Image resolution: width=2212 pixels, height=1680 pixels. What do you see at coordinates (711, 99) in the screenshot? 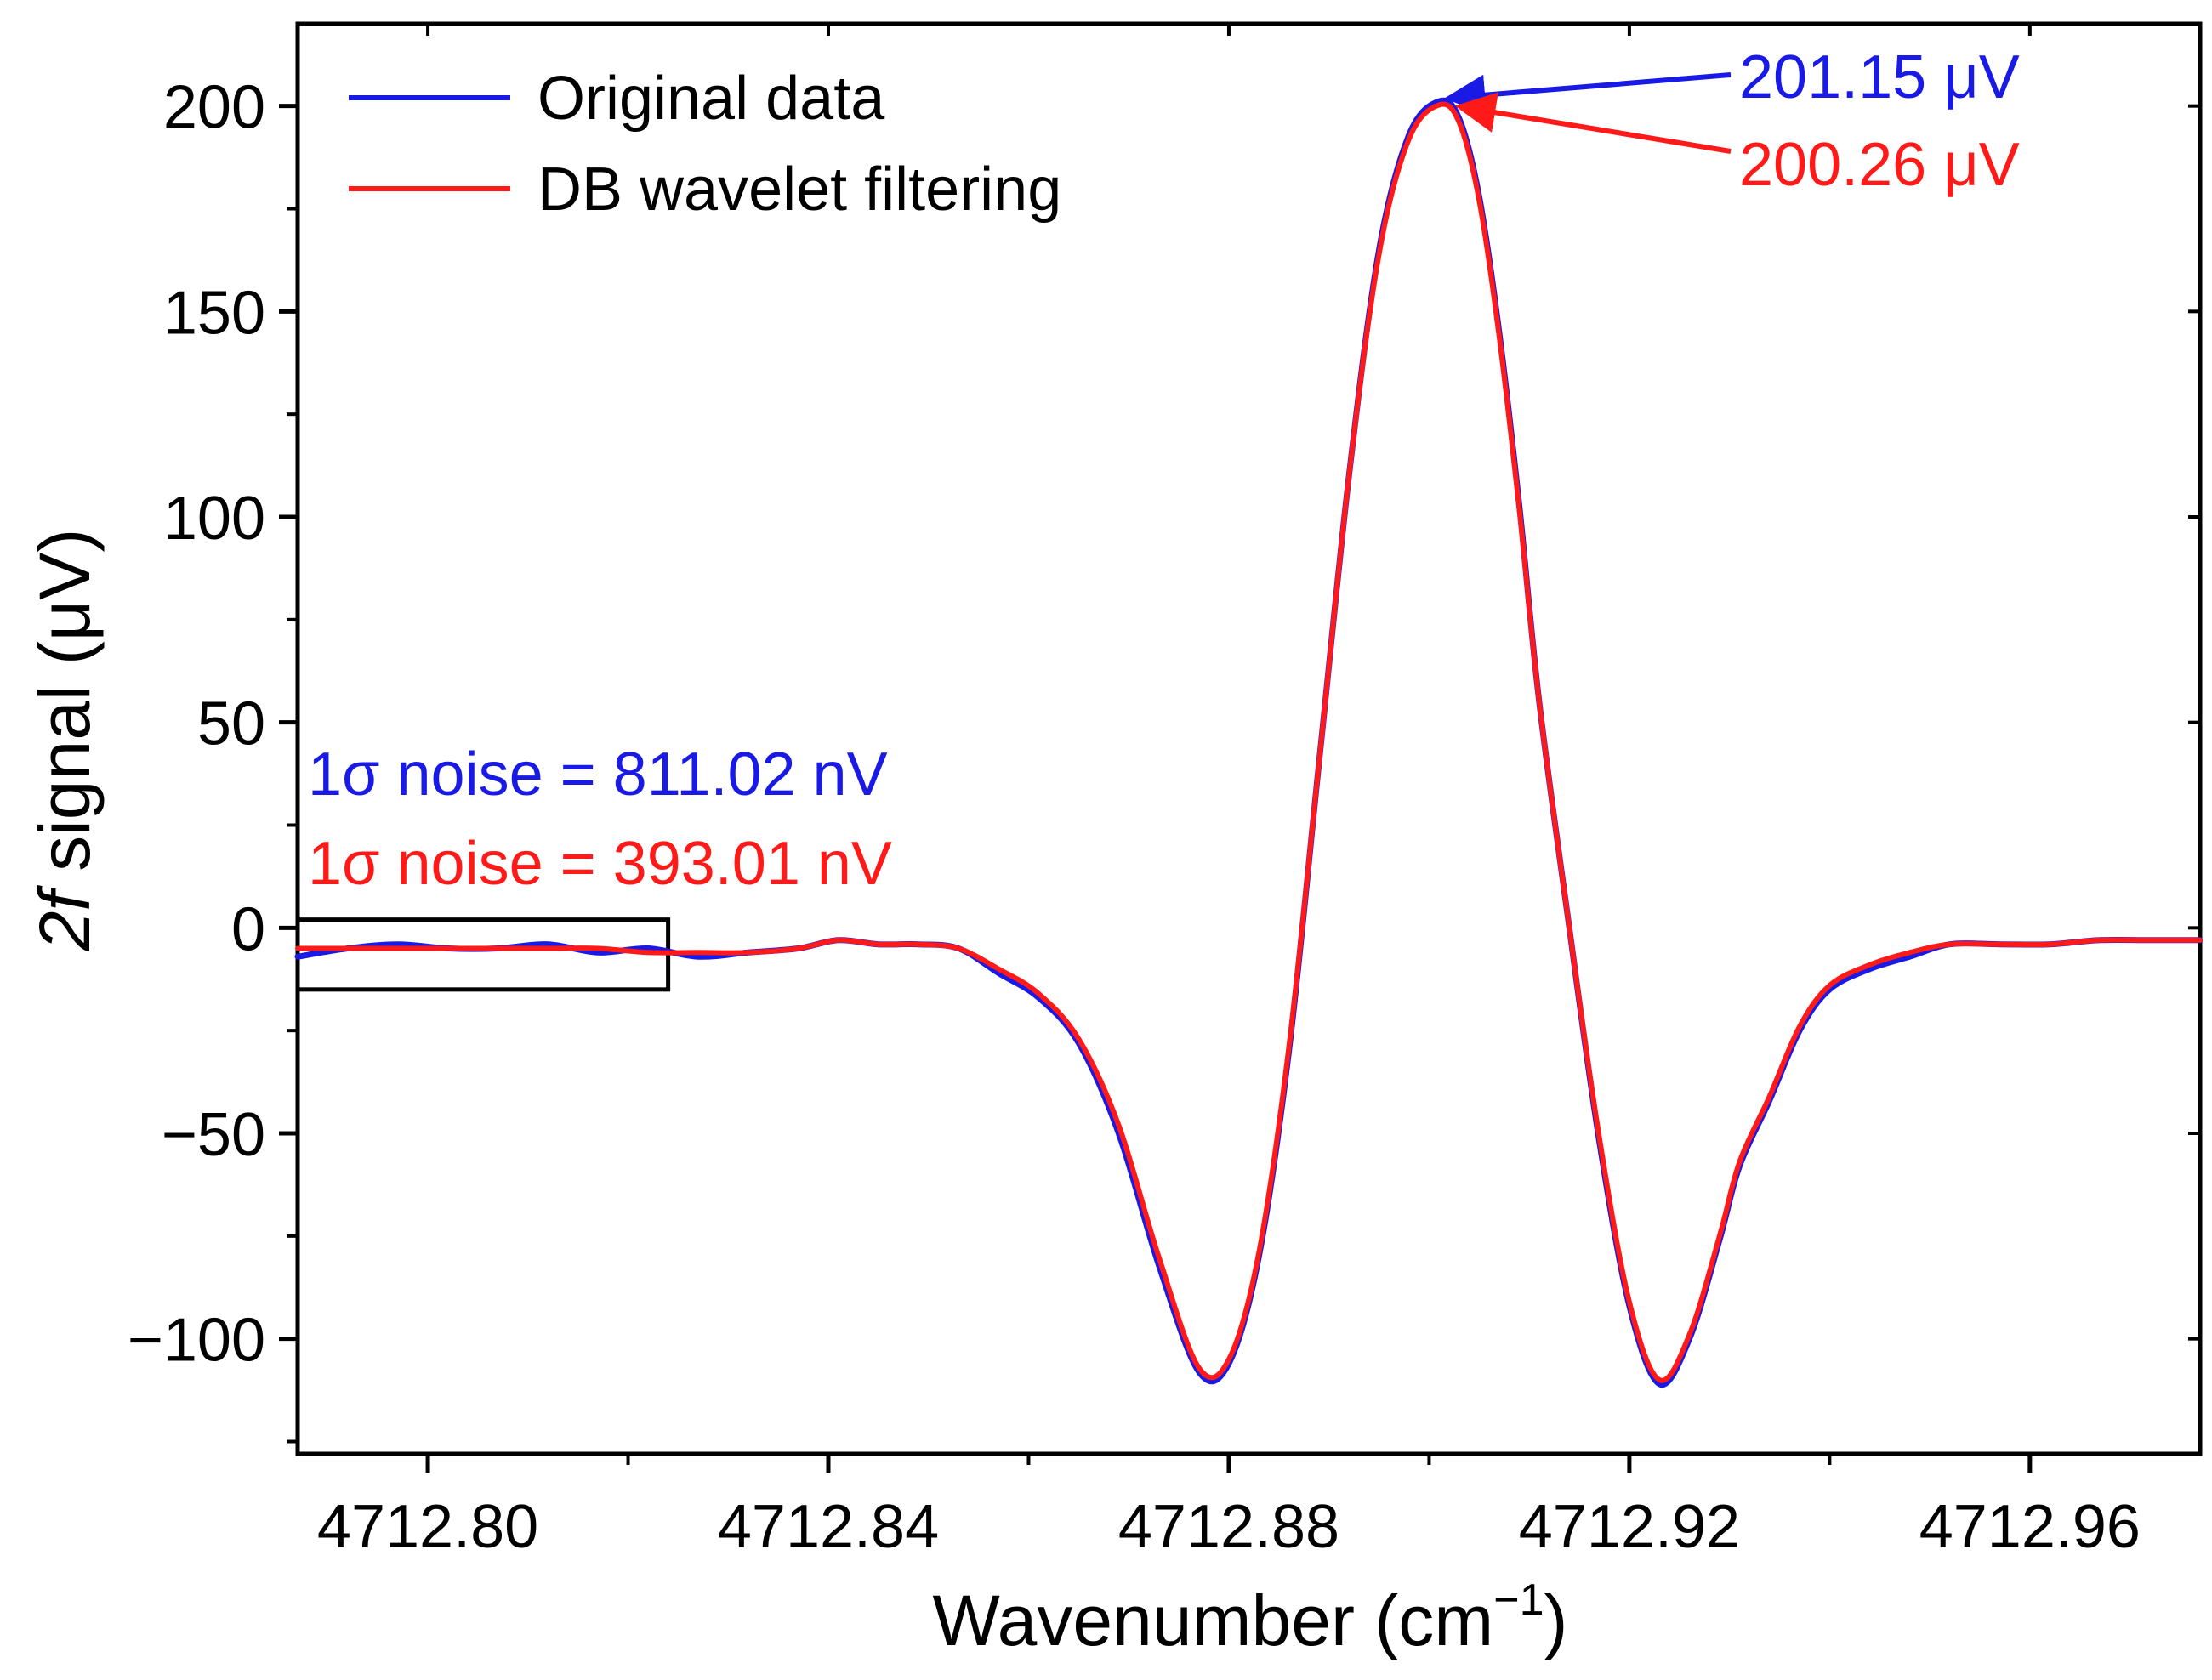
I see `legend-label-original: Original data` at bounding box center [711, 99].